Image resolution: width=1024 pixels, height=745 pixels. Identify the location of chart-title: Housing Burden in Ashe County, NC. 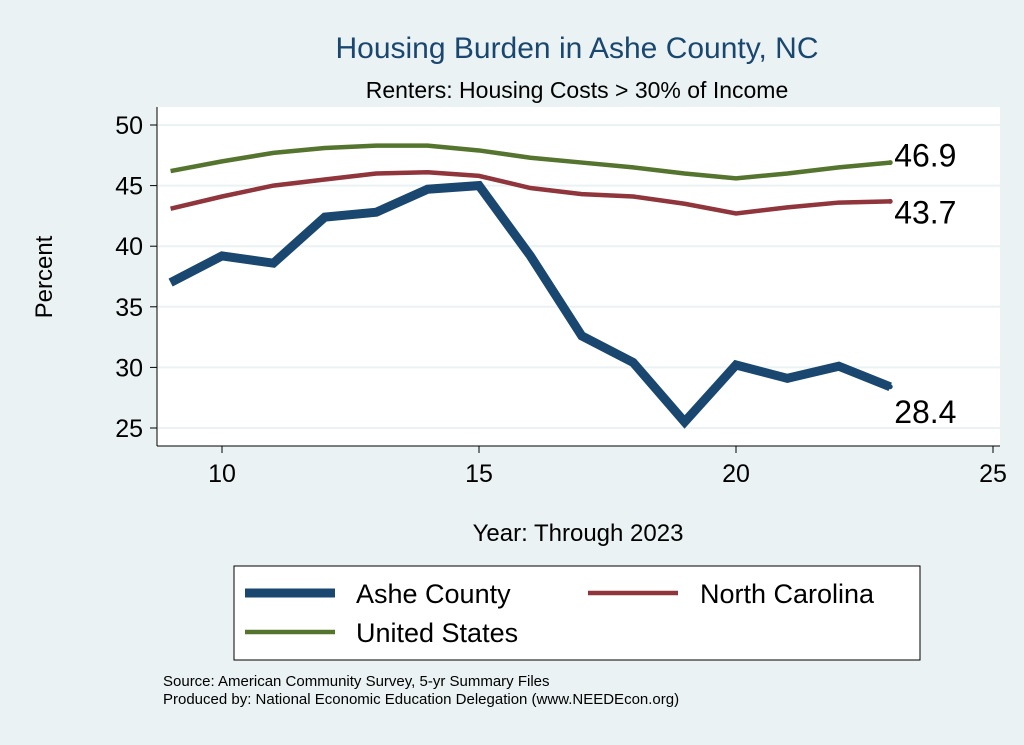
(576, 48).